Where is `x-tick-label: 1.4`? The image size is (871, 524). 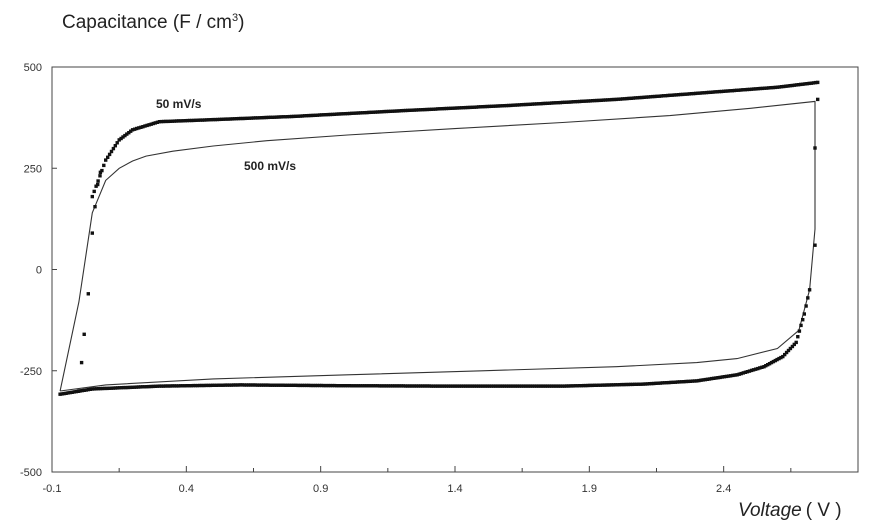 x-tick-label: 1.4 is located at coordinates (454, 489).